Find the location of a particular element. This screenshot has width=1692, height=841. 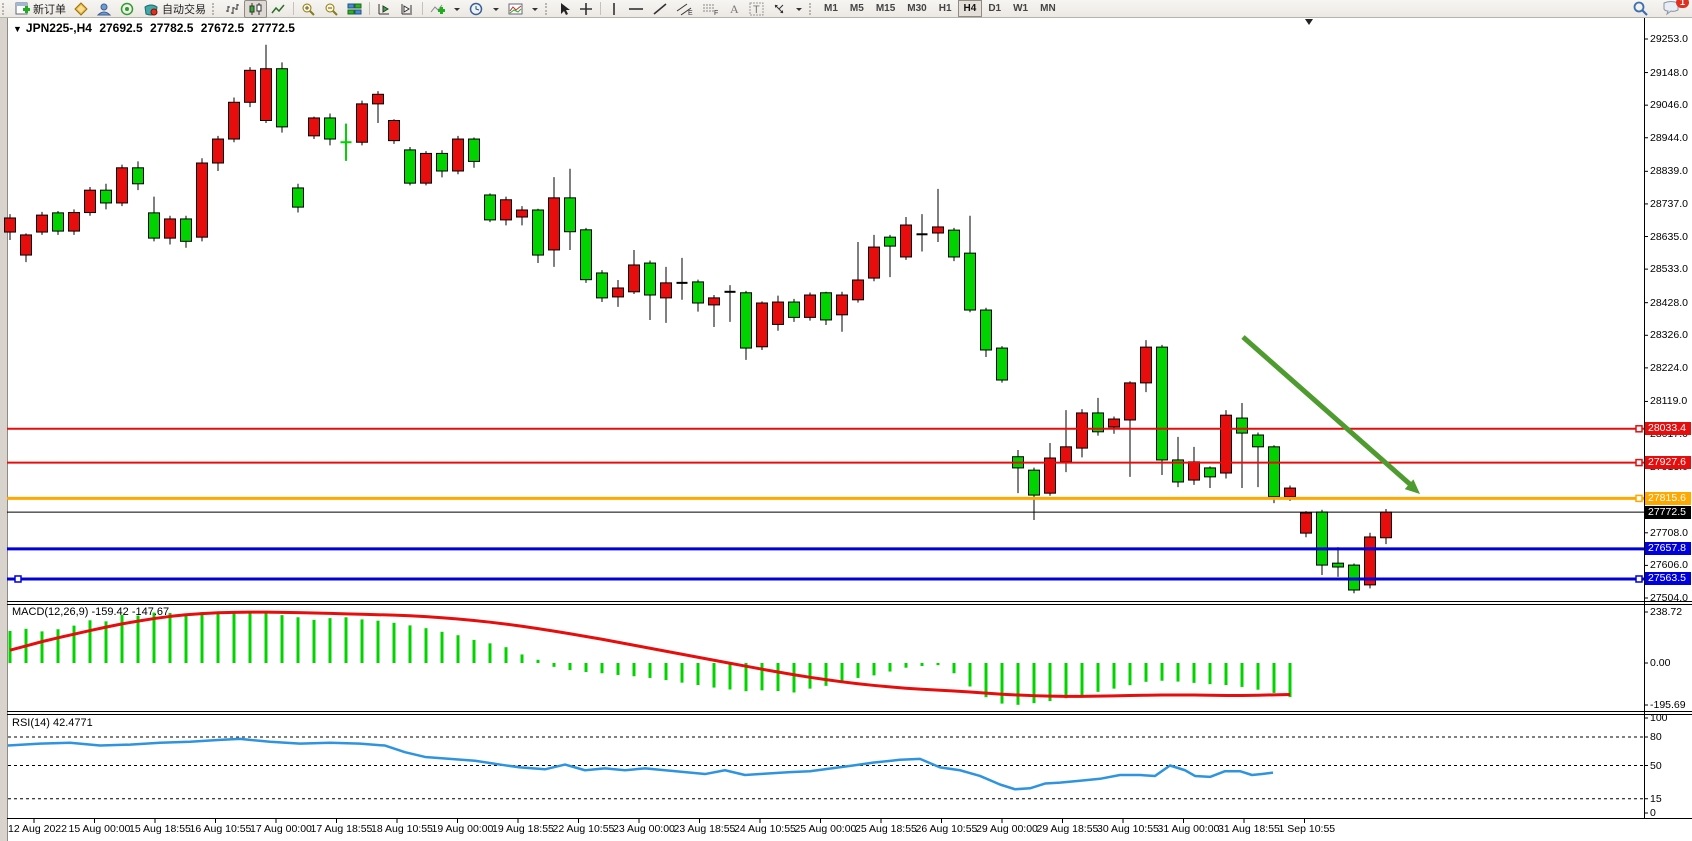

chart-shift-icon is located at coordinates (406, 8).